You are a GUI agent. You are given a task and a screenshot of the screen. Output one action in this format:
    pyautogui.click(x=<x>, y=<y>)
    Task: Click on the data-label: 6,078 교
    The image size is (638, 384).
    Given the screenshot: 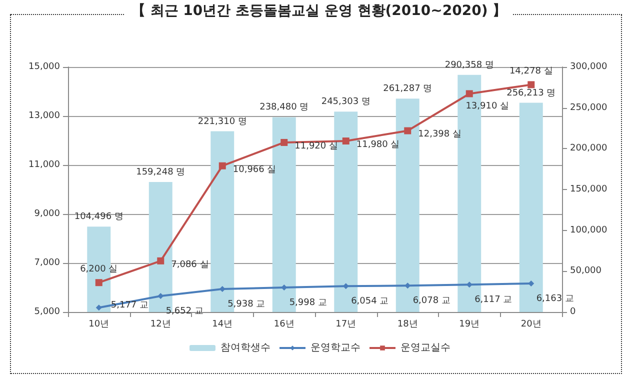 What is the action you would take?
    pyautogui.click(x=431, y=301)
    